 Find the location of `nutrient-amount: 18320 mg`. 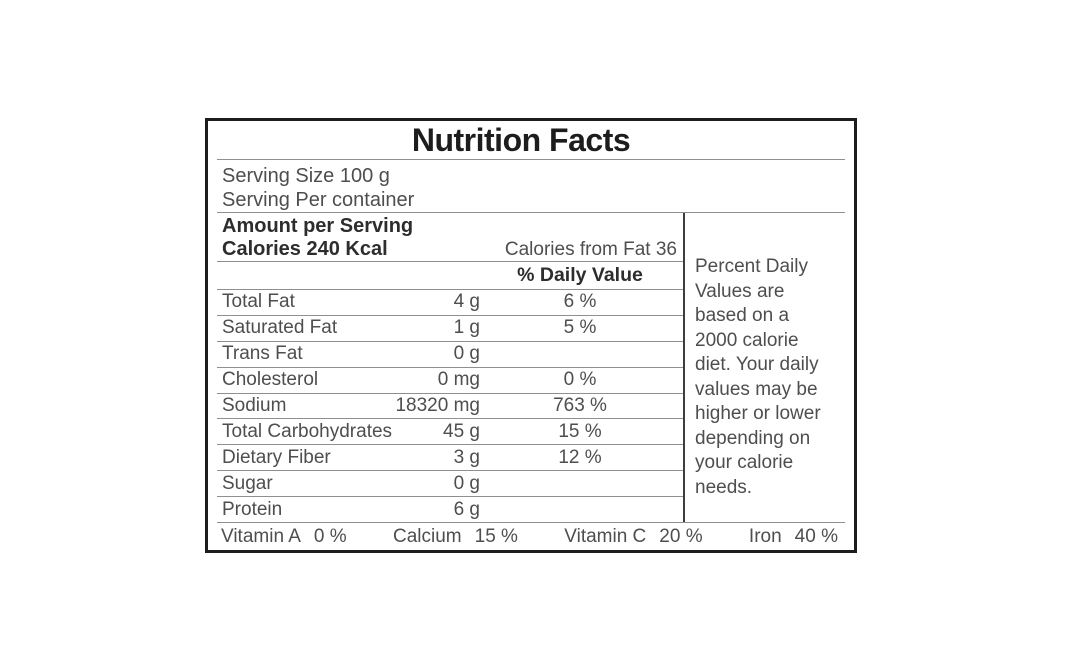

nutrient-amount: 18320 mg is located at coordinates (437, 405).